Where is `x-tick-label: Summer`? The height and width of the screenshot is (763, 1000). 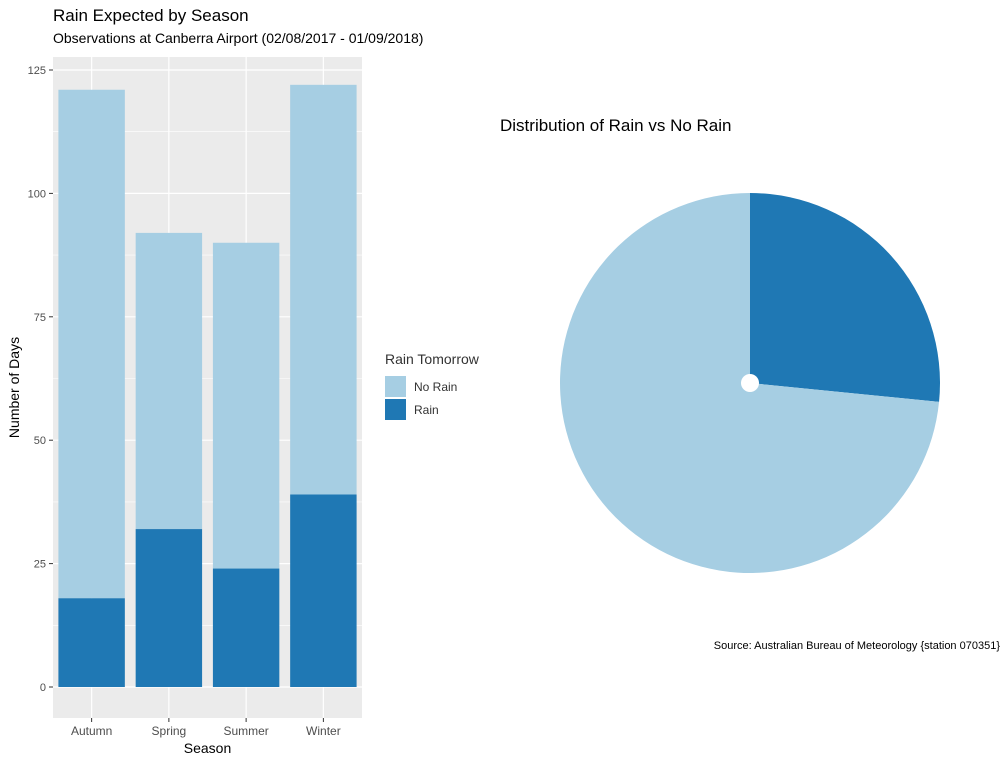 x-tick-label: Summer is located at coordinates (245, 731).